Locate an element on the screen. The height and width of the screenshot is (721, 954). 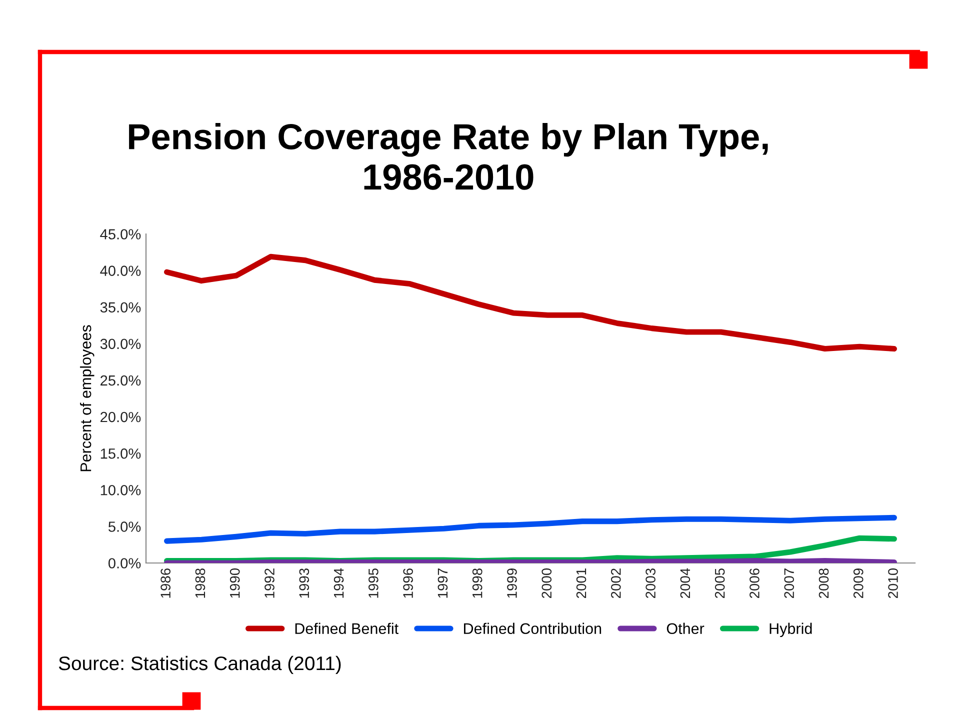
source-note: Source: Statistics Canada (2011) is located at coordinates (199, 665).